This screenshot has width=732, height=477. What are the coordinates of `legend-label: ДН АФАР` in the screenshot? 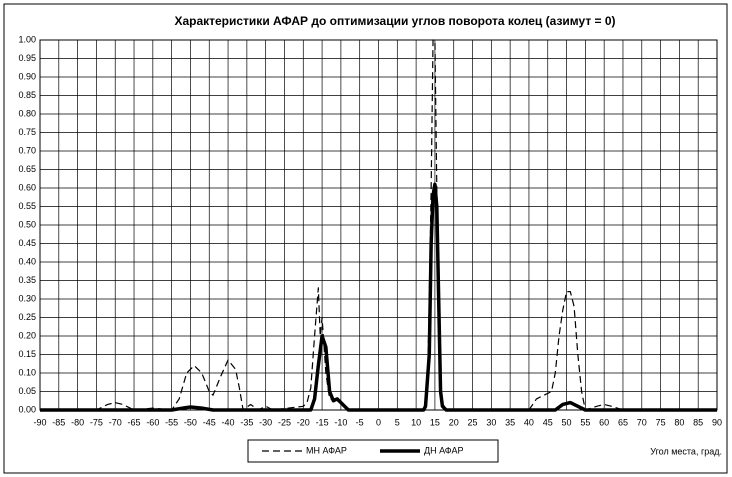 It's located at (443, 450).